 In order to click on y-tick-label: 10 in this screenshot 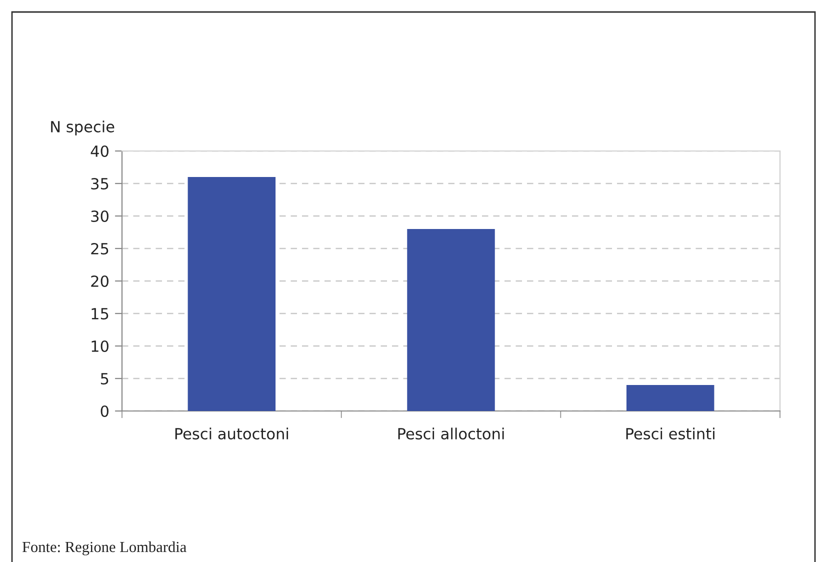, I will do `click(100, 346)`.